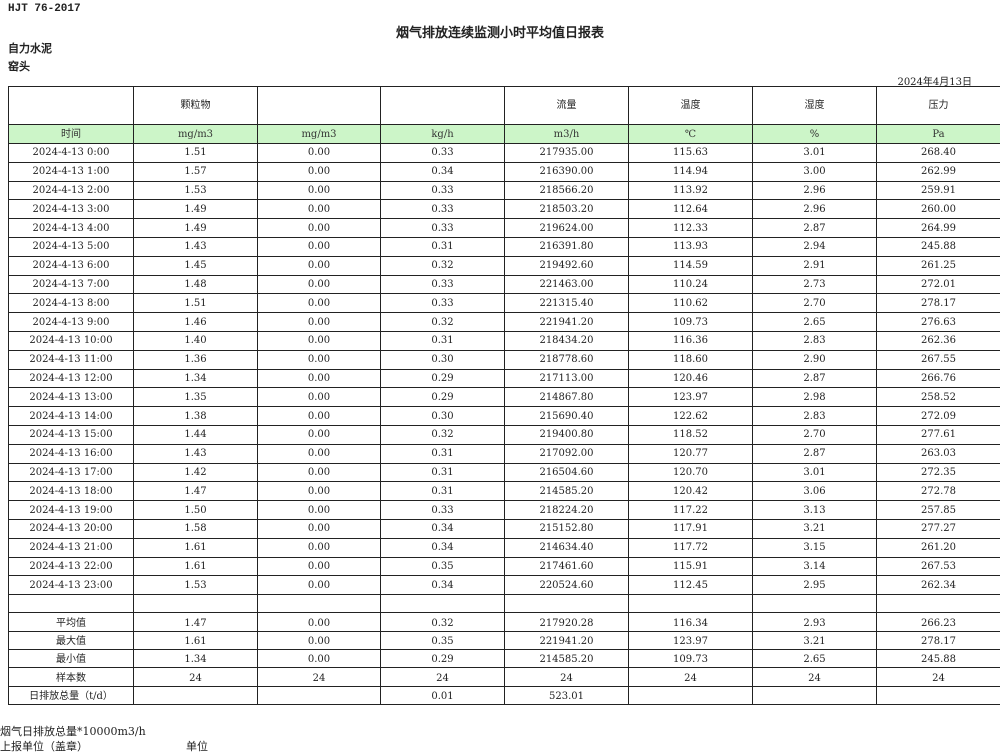 The height and width of the screenshot is (754, 1000). I want to click on table-row-cell: 277.27, so click(938, 528).